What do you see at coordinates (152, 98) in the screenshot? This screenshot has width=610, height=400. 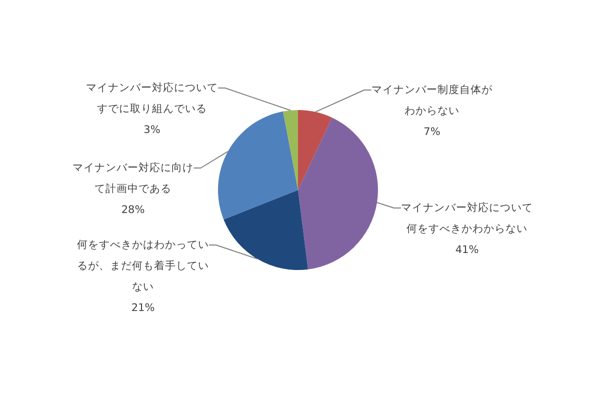 I see `slice-label: マイナンバー対応についてすでに取り組んでいる` at bounding box center [152, 98].